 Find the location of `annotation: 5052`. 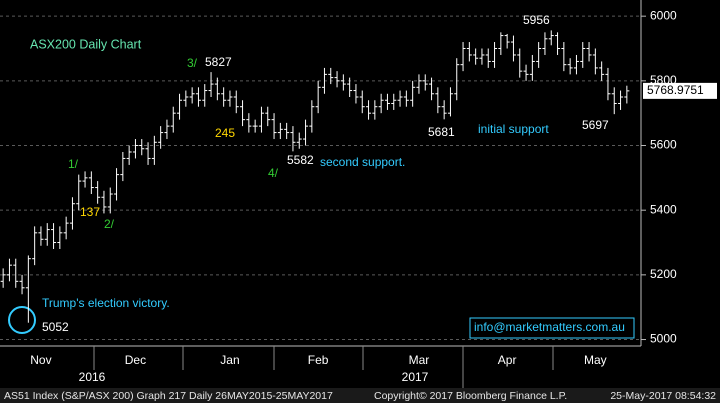

annotation: 5052 is located at coordinates (55, 327).